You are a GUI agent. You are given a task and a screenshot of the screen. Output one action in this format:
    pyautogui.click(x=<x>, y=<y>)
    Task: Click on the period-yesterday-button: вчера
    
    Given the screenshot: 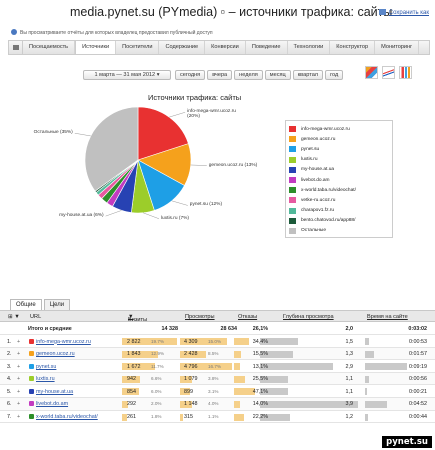 What is the action you would take?
    pyautogui.click(x=220, y=75)
    